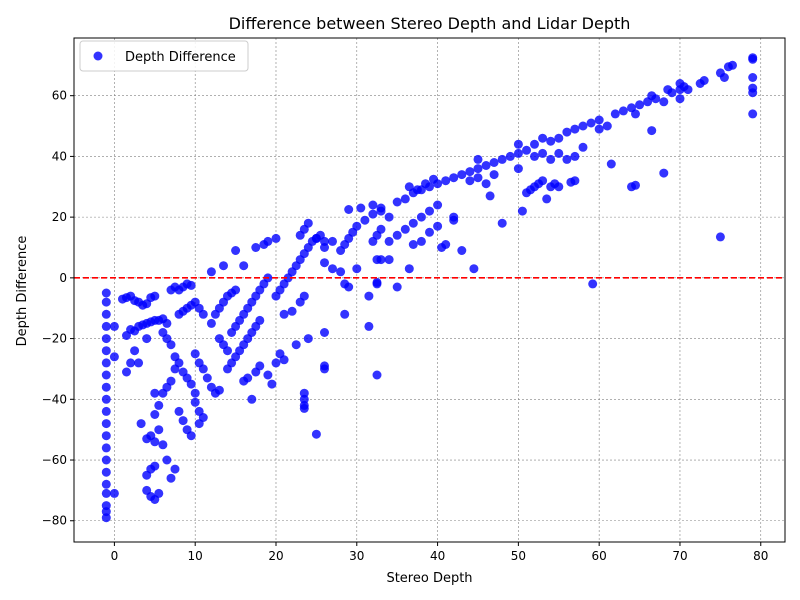  Describe the element at coordinates (63, 278) in the screenshot. I see `y-tick-label: 0` at that location.